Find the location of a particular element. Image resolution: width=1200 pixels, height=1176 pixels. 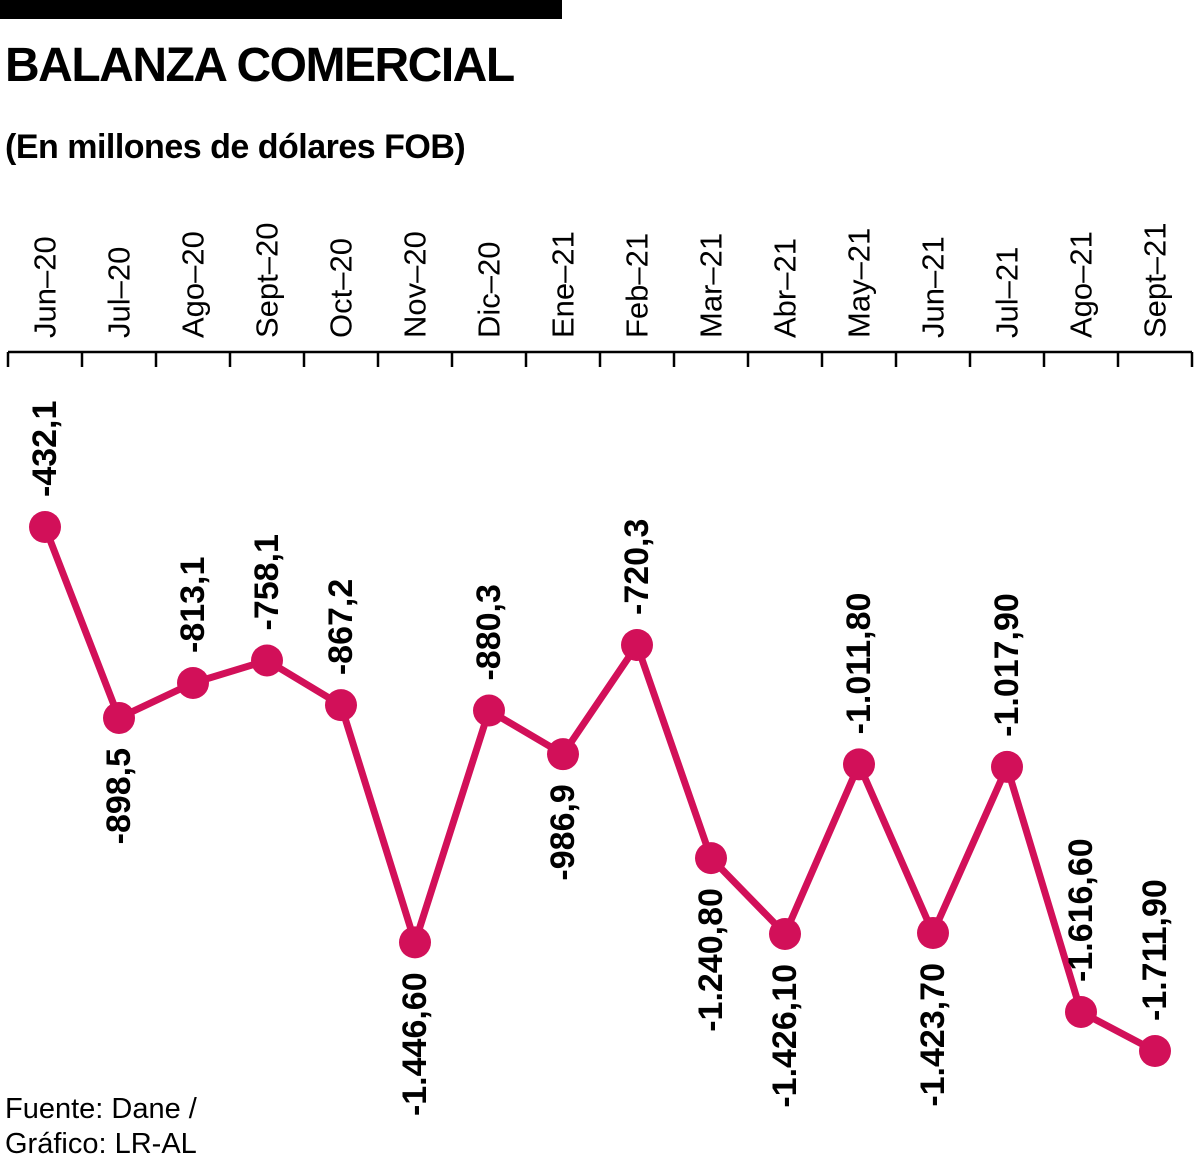

value-label: -1.426,10 is located at coordinates (785, 1036).